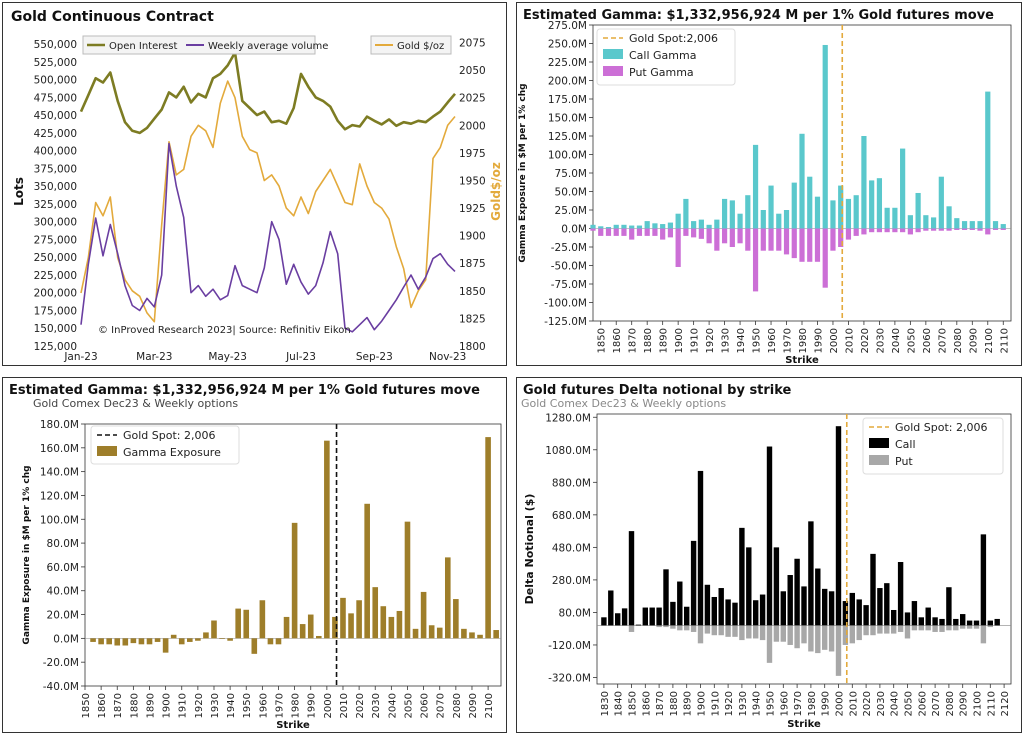  Describe the element at coordinates (879, 443) in the screenshot. I see `legend-swatch-call` at that location.